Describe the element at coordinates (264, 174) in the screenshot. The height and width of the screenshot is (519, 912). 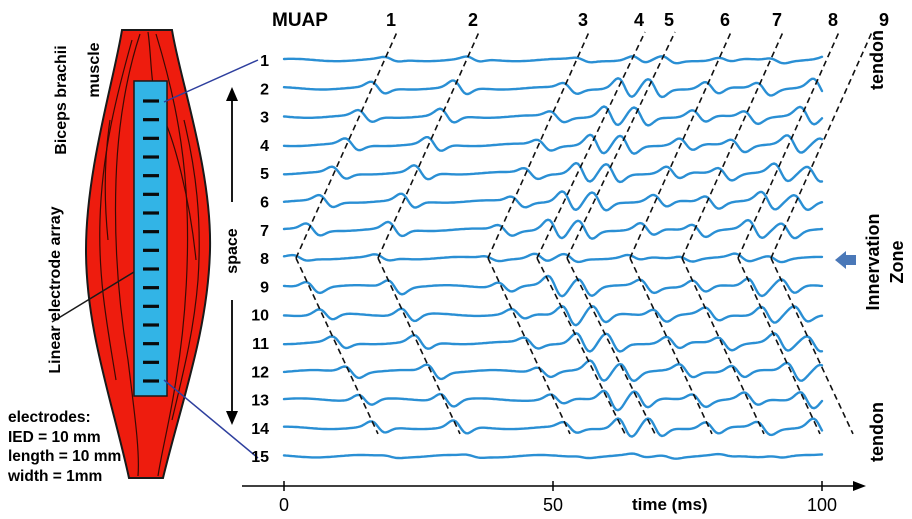
I see `channel-label: 5` at that location.